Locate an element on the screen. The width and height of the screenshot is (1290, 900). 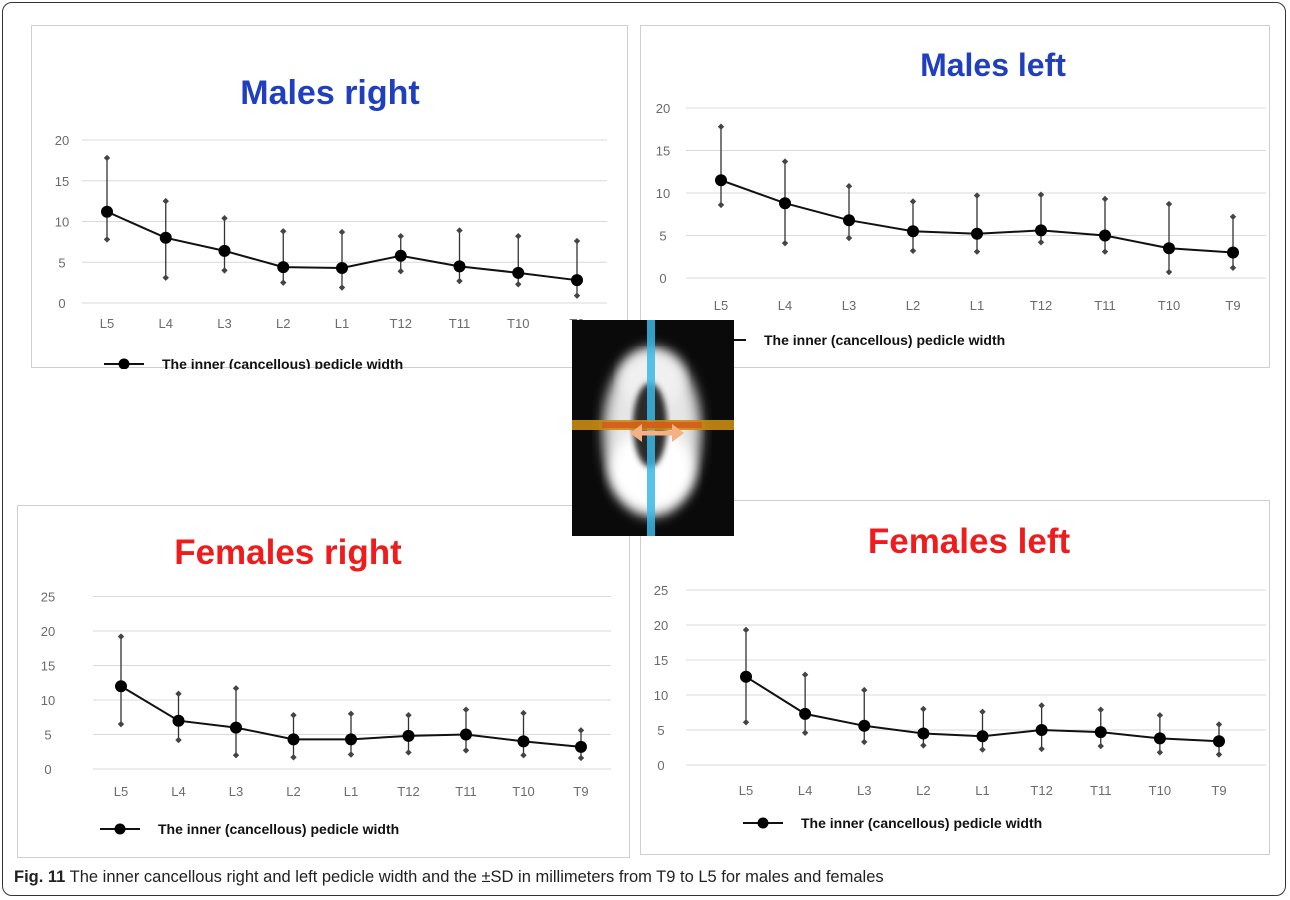
x-tick-label: L5 is located at coordinates (746, 790).